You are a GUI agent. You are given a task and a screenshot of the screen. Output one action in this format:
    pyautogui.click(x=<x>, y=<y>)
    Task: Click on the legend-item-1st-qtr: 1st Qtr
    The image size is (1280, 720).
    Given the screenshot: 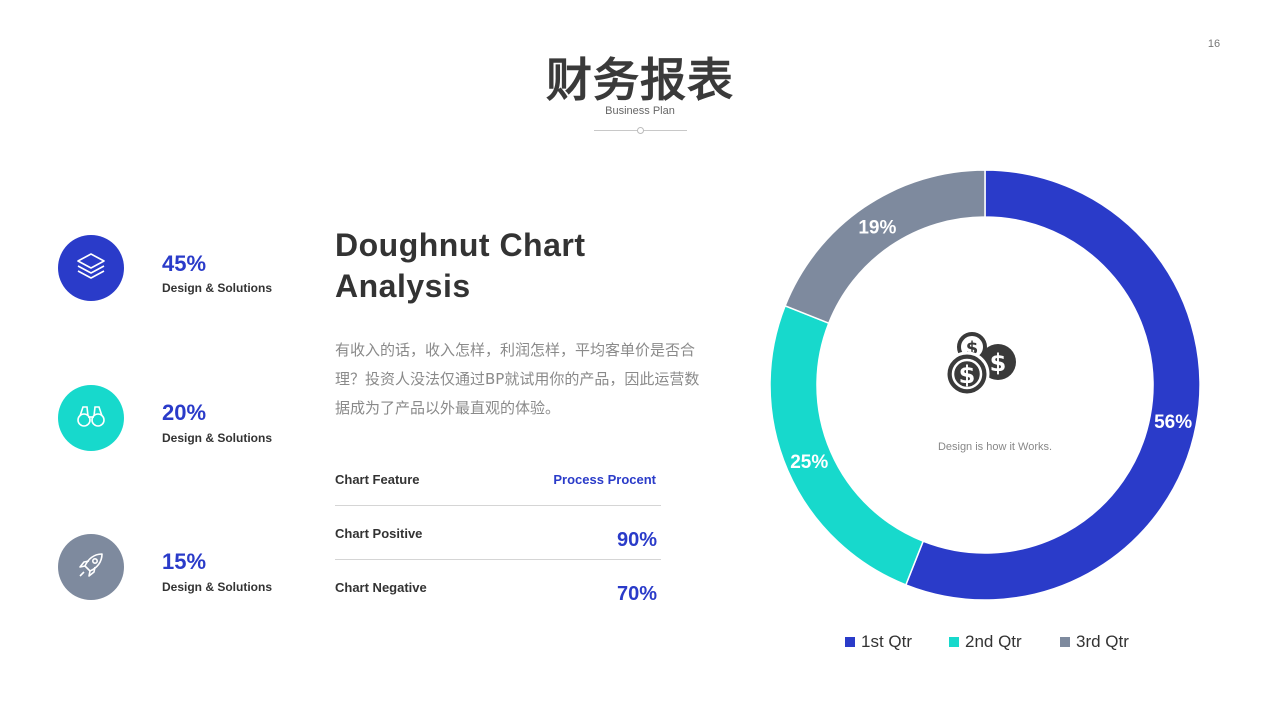 What is the action you would take?
    pyautogui.click(x=878, y=642)
    